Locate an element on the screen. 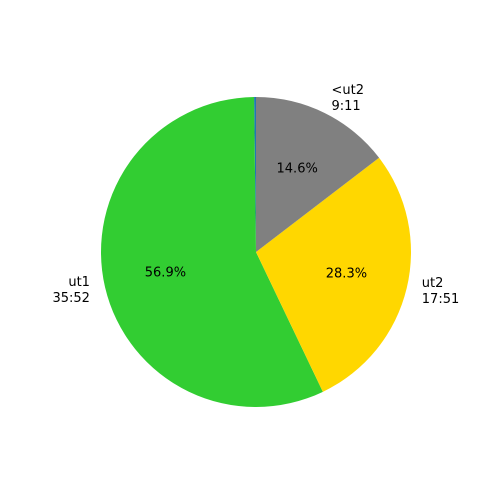 The height and width of the screenshot is (500, 500). slice-label: ut1 35:52 is located at coordinates (71, 290).